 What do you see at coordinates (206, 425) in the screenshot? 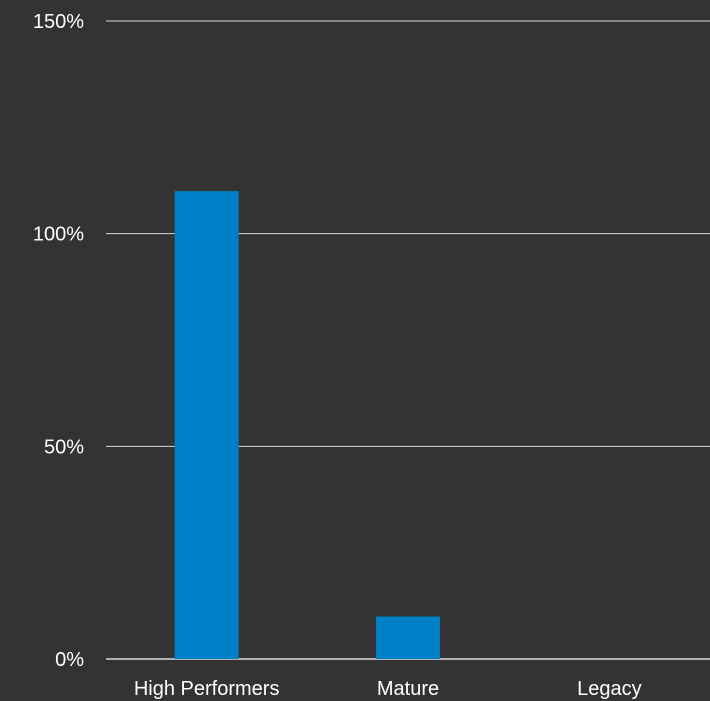
I see `bar-high-performers` at bounding box center [206, 425].